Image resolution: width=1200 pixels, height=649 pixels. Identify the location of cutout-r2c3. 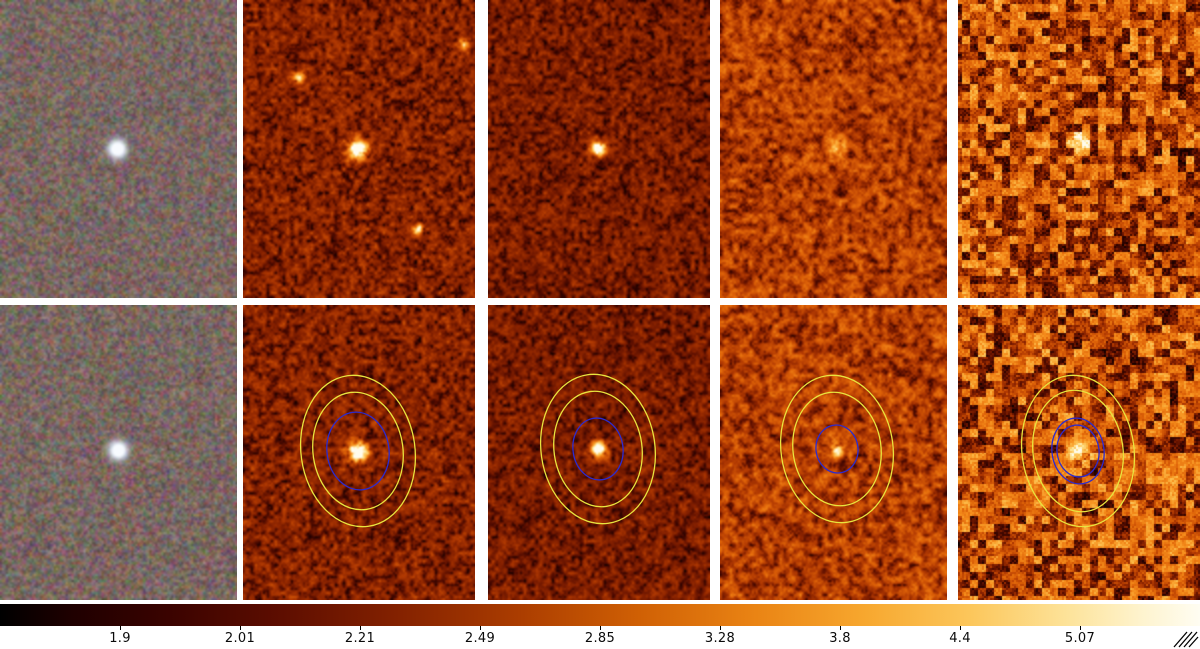
(599, 452).